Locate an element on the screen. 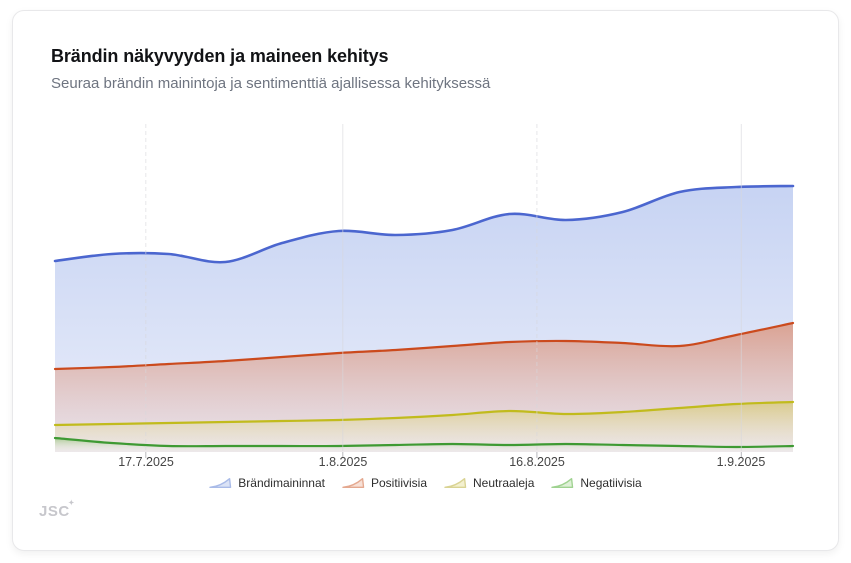 Image resolution: width=851 pixels, height=563 pixels. legend-label: Negatiivisia is located at coordinates (611, 483).